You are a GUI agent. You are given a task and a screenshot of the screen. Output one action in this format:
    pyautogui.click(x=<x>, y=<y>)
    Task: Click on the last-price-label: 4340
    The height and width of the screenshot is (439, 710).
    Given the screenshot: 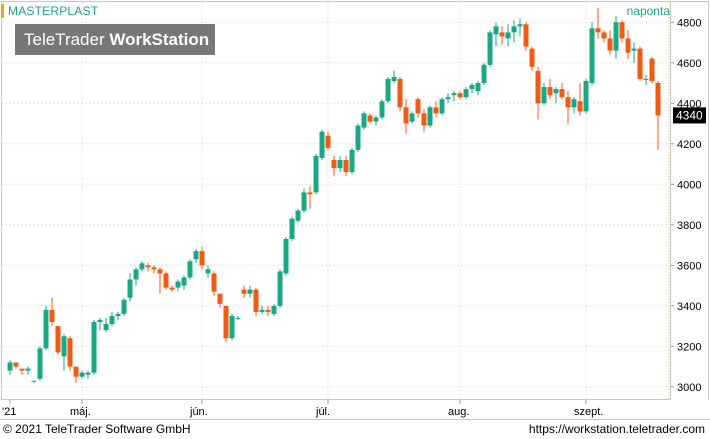 What is the action you would take?
    pyautogui.click(x=689, y=115)
    